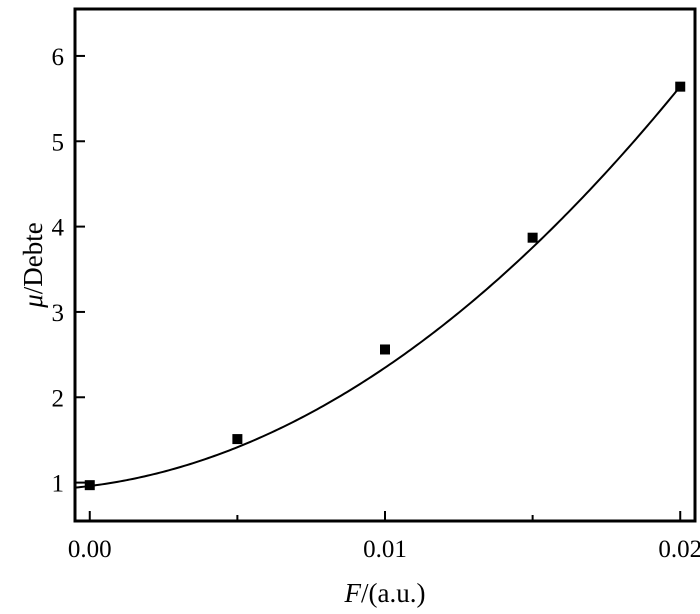 The height and width of the screenshot is (614, 700). I want to click on y-tick-label: 2, so click(58, 398).